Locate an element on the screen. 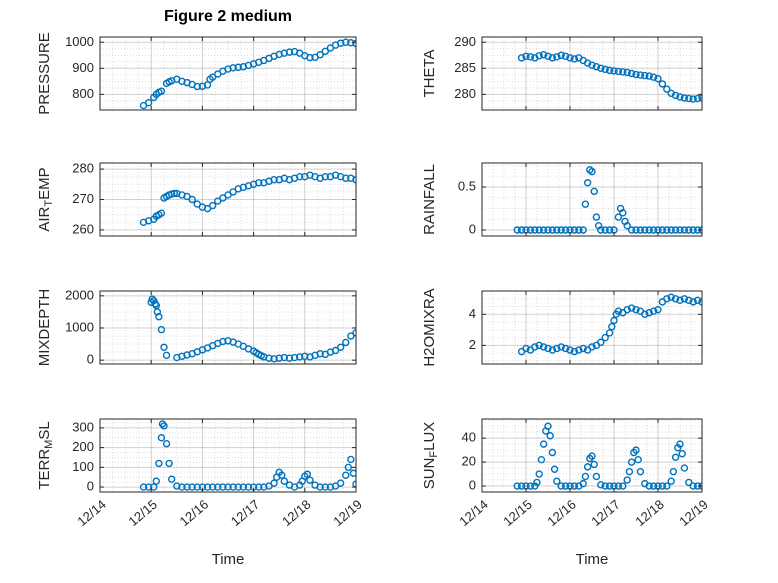 This screenshot has width=778, height=583. plot-canvas-theta is located at coordinates (583, 73).